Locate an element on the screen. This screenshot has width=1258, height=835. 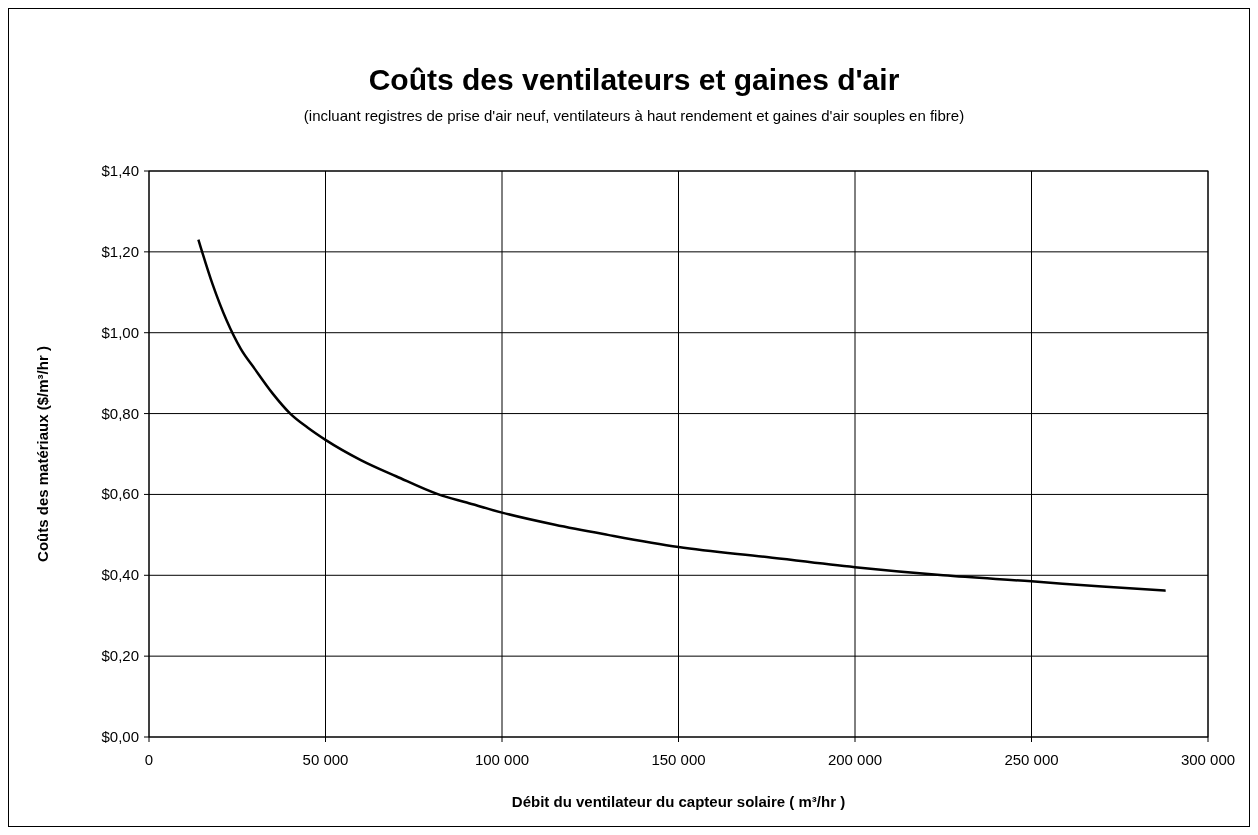
y-tick-label: $0,20 is located at coordinates (120, 656).